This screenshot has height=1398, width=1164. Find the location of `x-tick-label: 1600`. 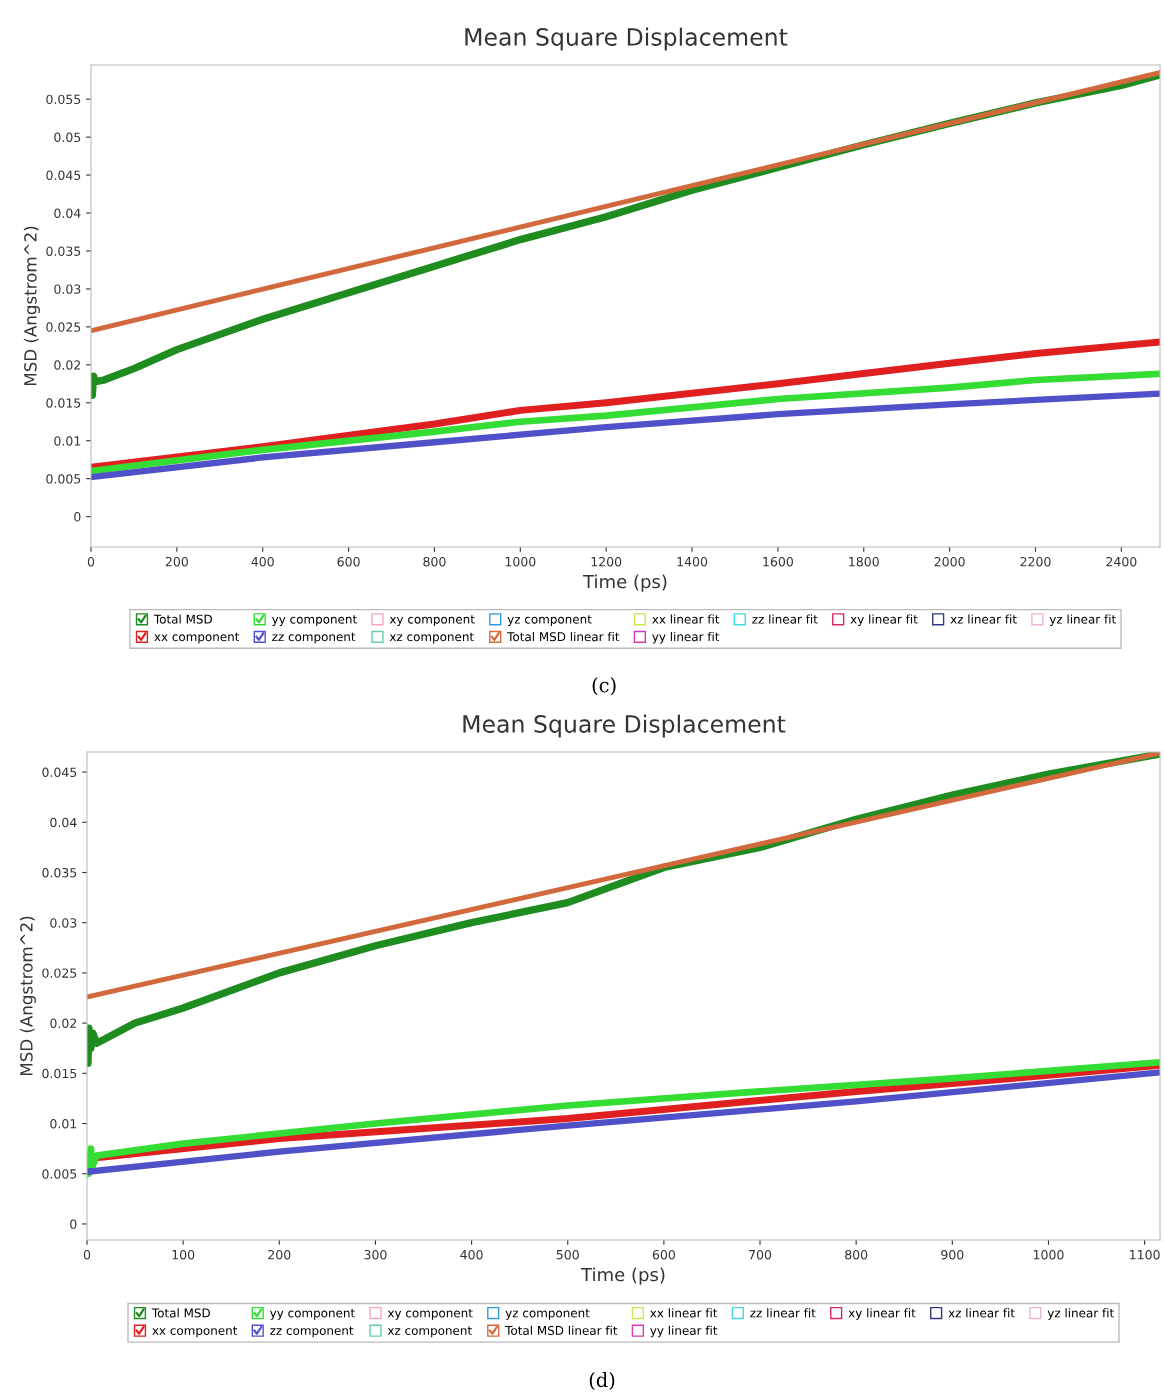

x-tick-label: 1600 is located at coordinates (778, 561).